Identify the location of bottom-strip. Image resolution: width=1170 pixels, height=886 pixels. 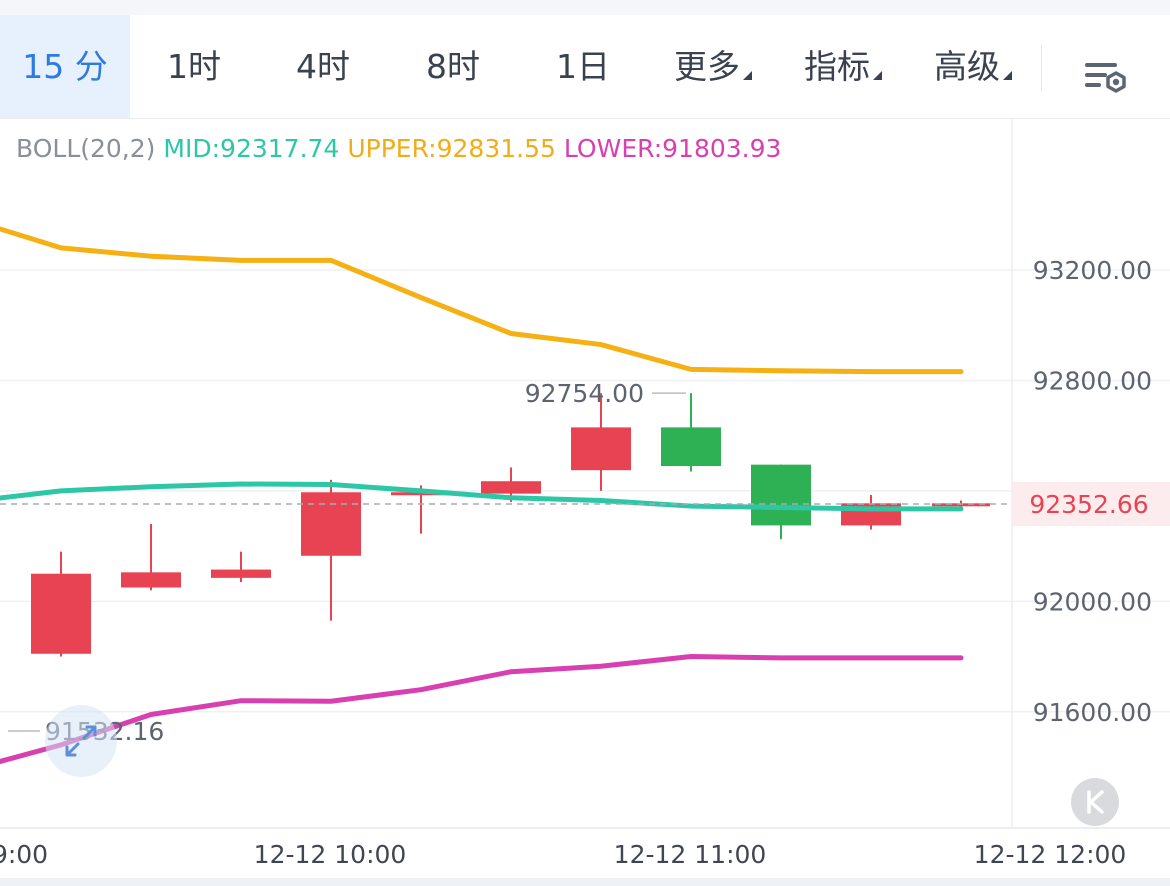
(585, 882).